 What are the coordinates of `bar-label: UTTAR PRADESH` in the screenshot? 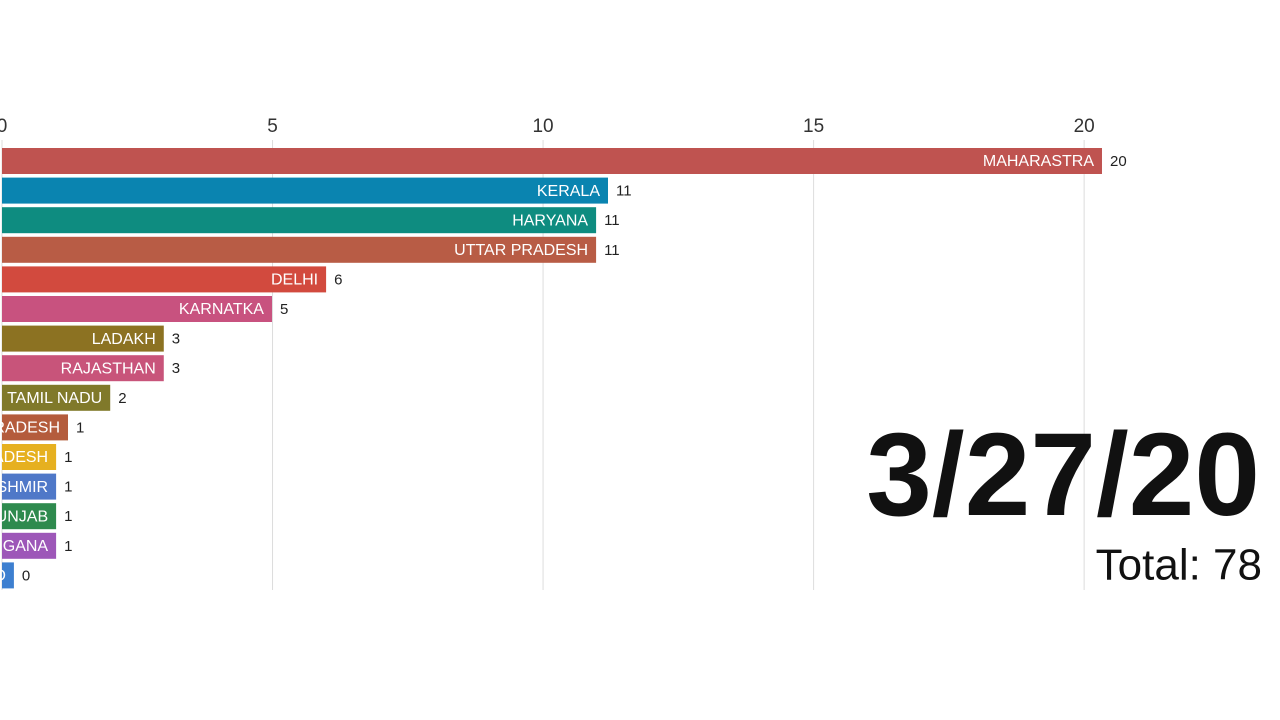 It's located at (521, 250).